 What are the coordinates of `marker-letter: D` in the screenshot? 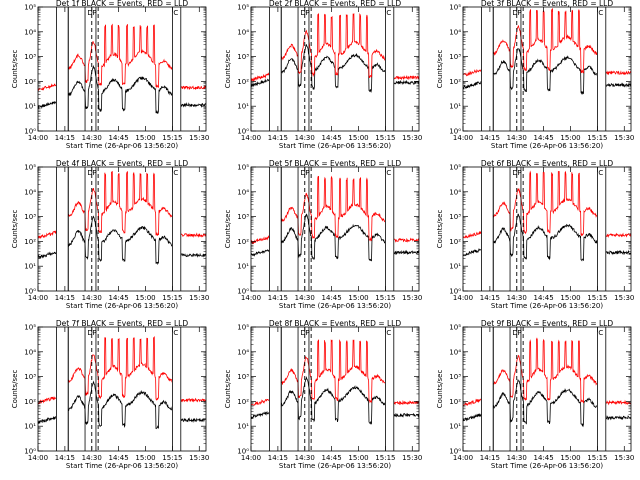 It's located at (302, 13).